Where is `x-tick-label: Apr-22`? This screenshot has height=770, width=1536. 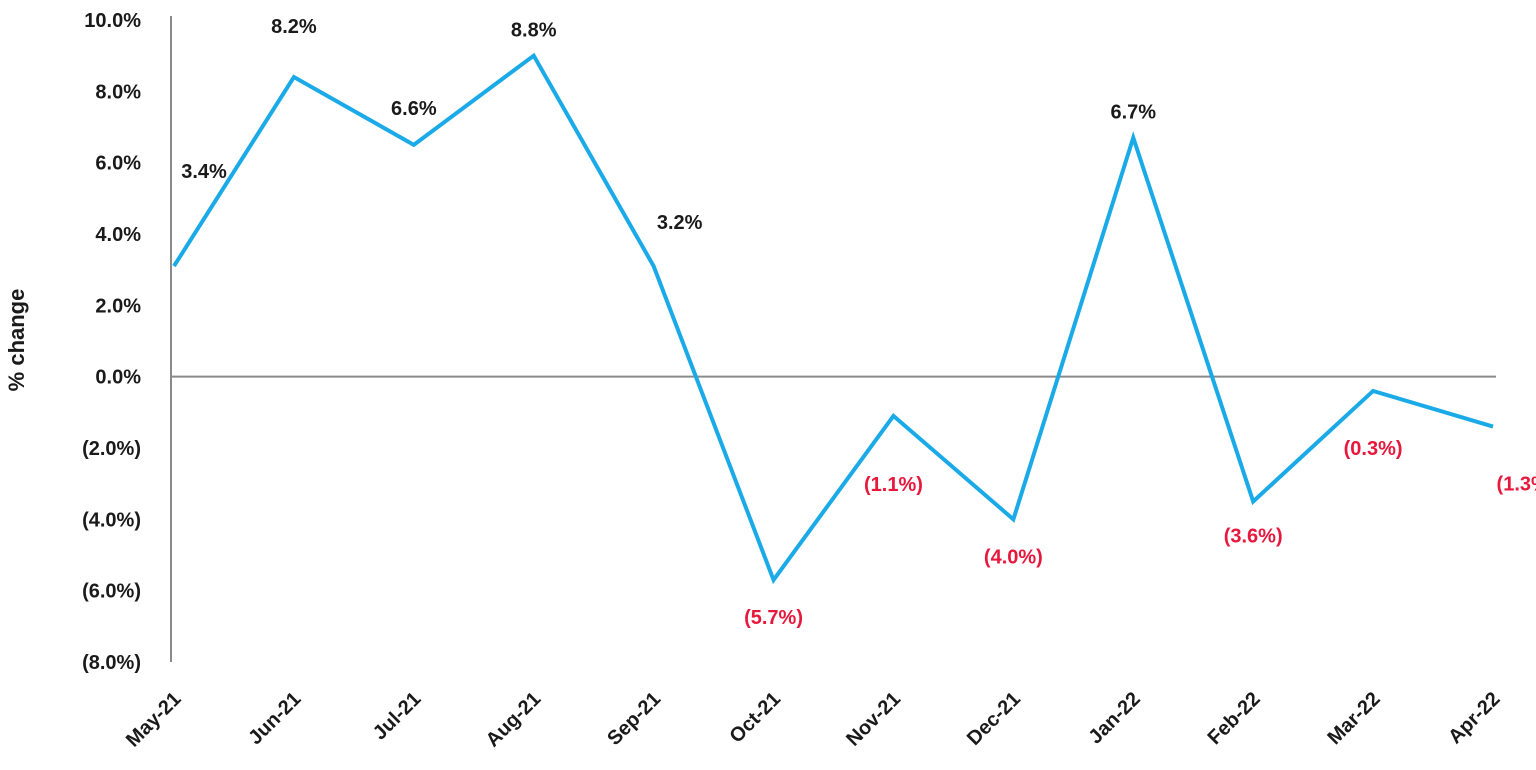
x-tick-label: Apr-22 is located at coordinates (1474, 718).